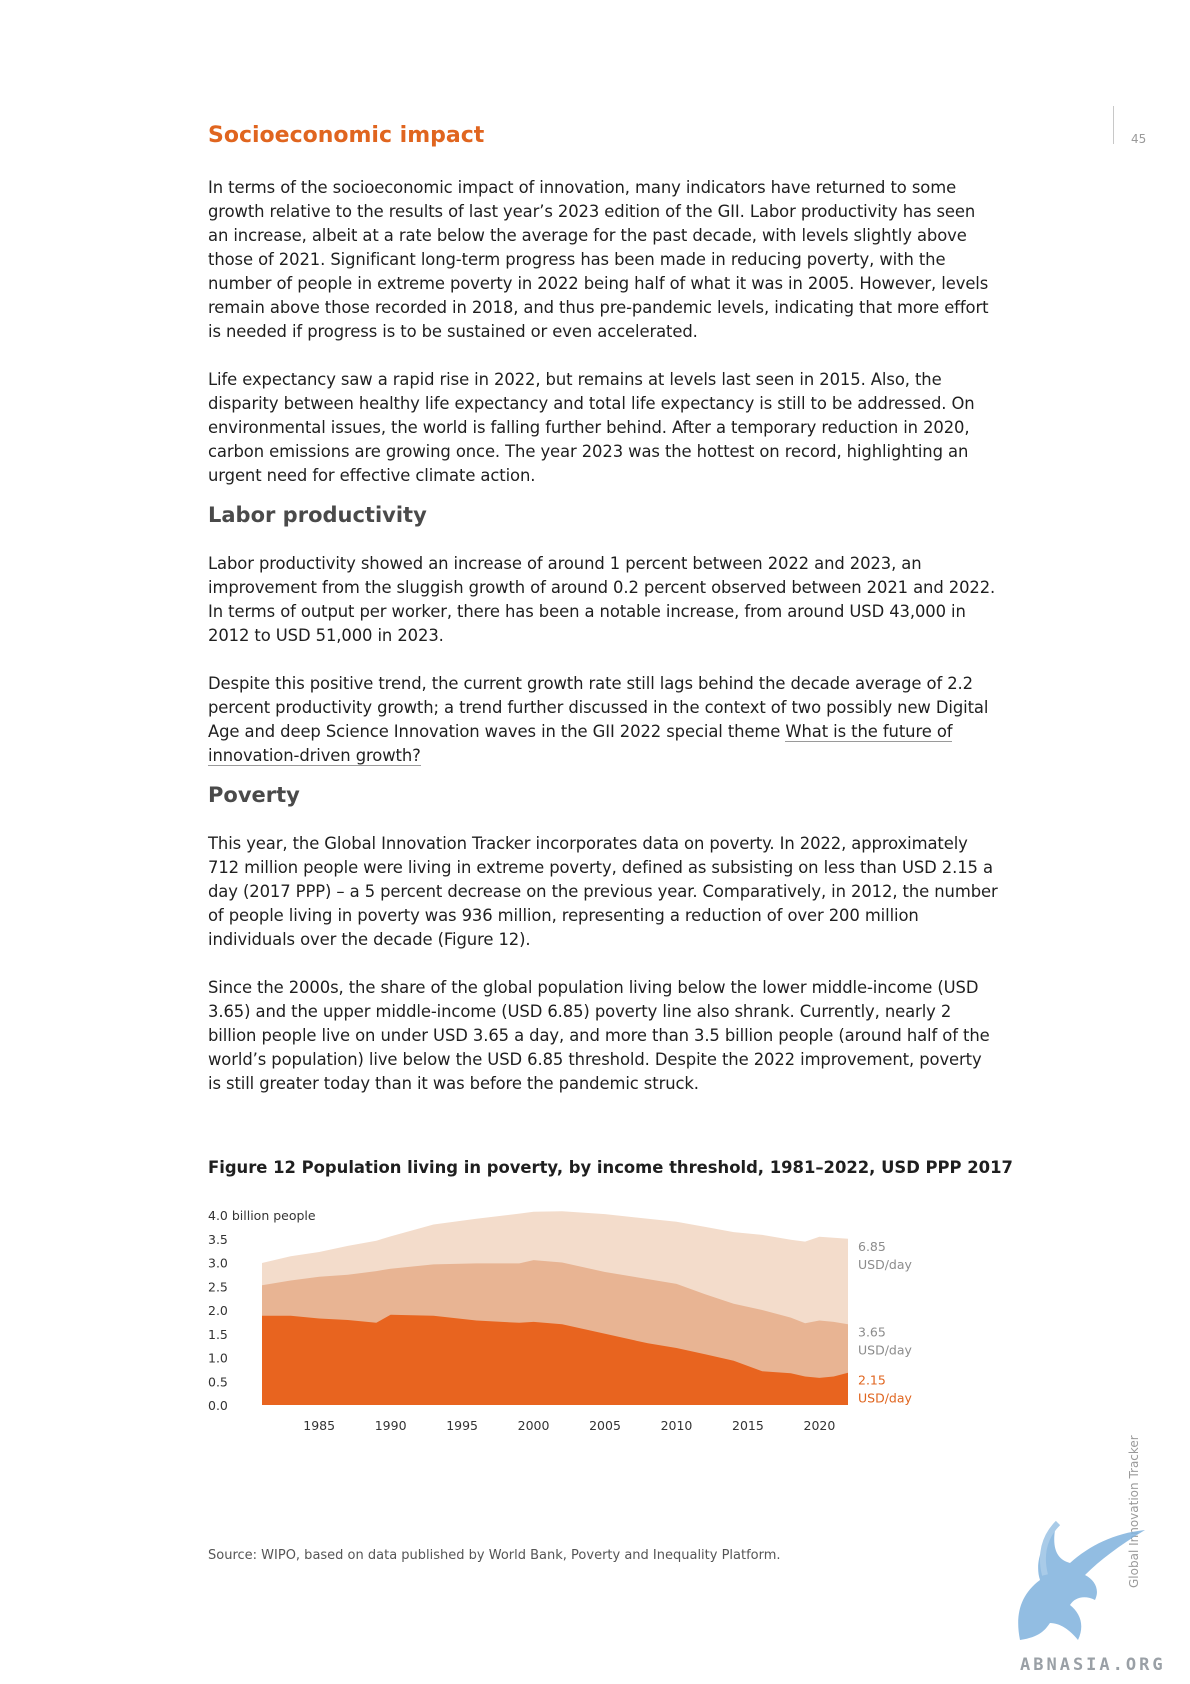 Image resolution: width=1190 pixels, height=1684 pixels. Describe the element at coordinates (218, 1334) in the screenshot. I see `y-tick-label: 1.5` at that location.